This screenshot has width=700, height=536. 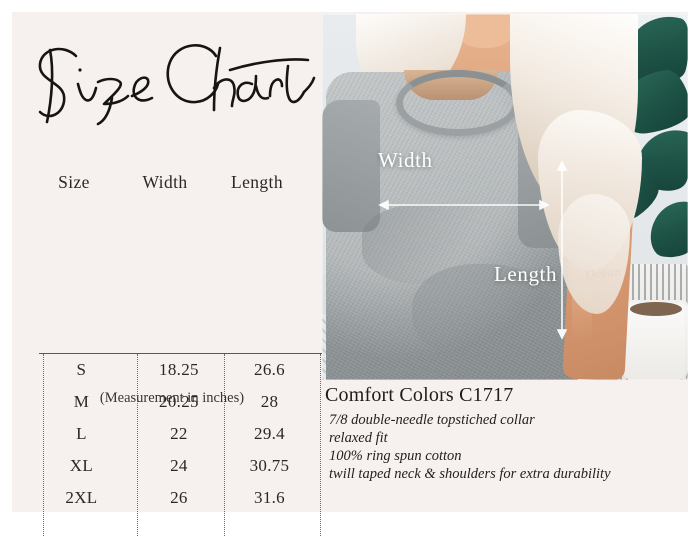 I want to click on table-header-row: Size Width Length, so click(x=172, y=182).